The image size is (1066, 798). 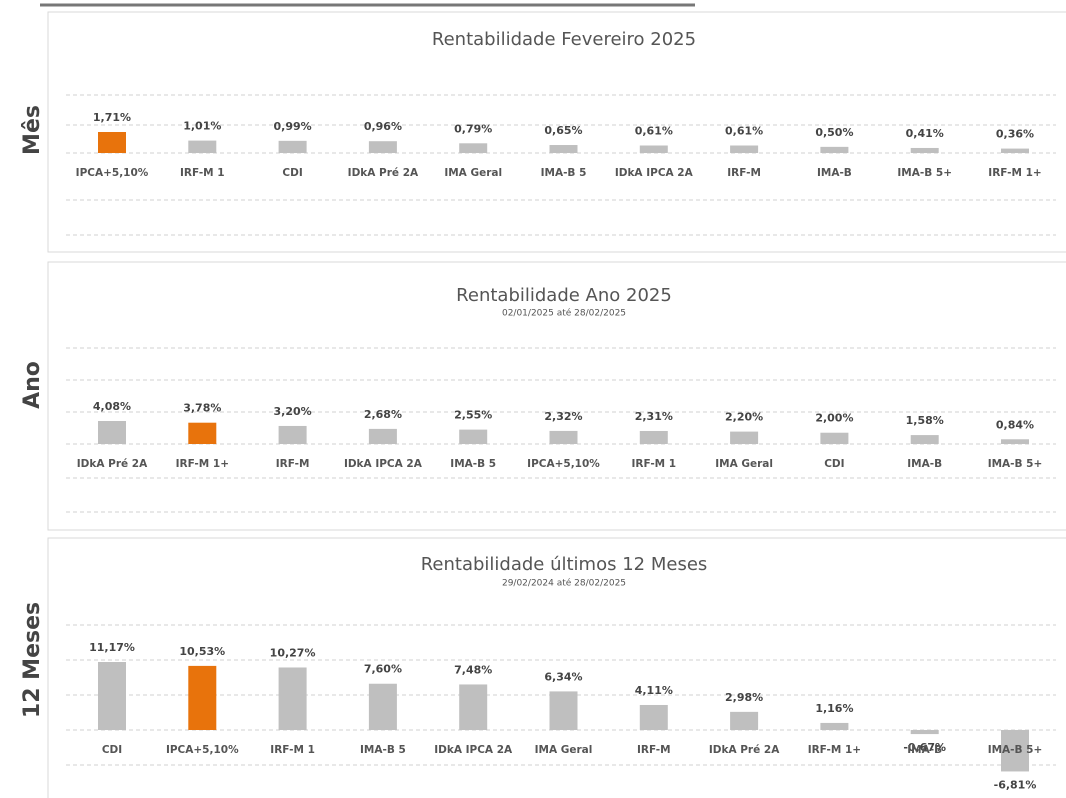 What do you see at coordinates (925, 133) in the screenshot?
I see `value-label: 0,41%` at bounding box center [925, 133].